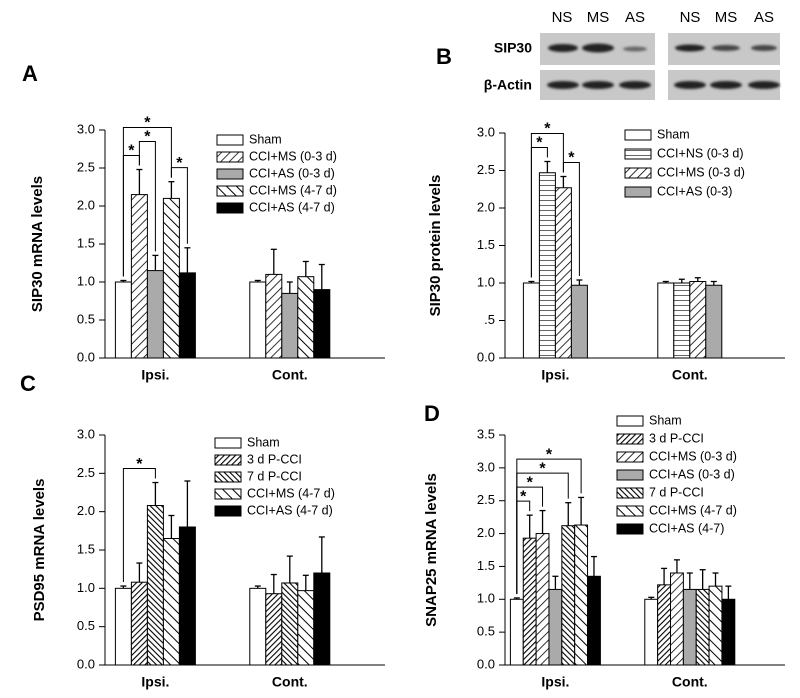 This screenshot has width=800, height=698. I want to click on legend-label: CCI+NS (0-3 d), so click(700, 153).